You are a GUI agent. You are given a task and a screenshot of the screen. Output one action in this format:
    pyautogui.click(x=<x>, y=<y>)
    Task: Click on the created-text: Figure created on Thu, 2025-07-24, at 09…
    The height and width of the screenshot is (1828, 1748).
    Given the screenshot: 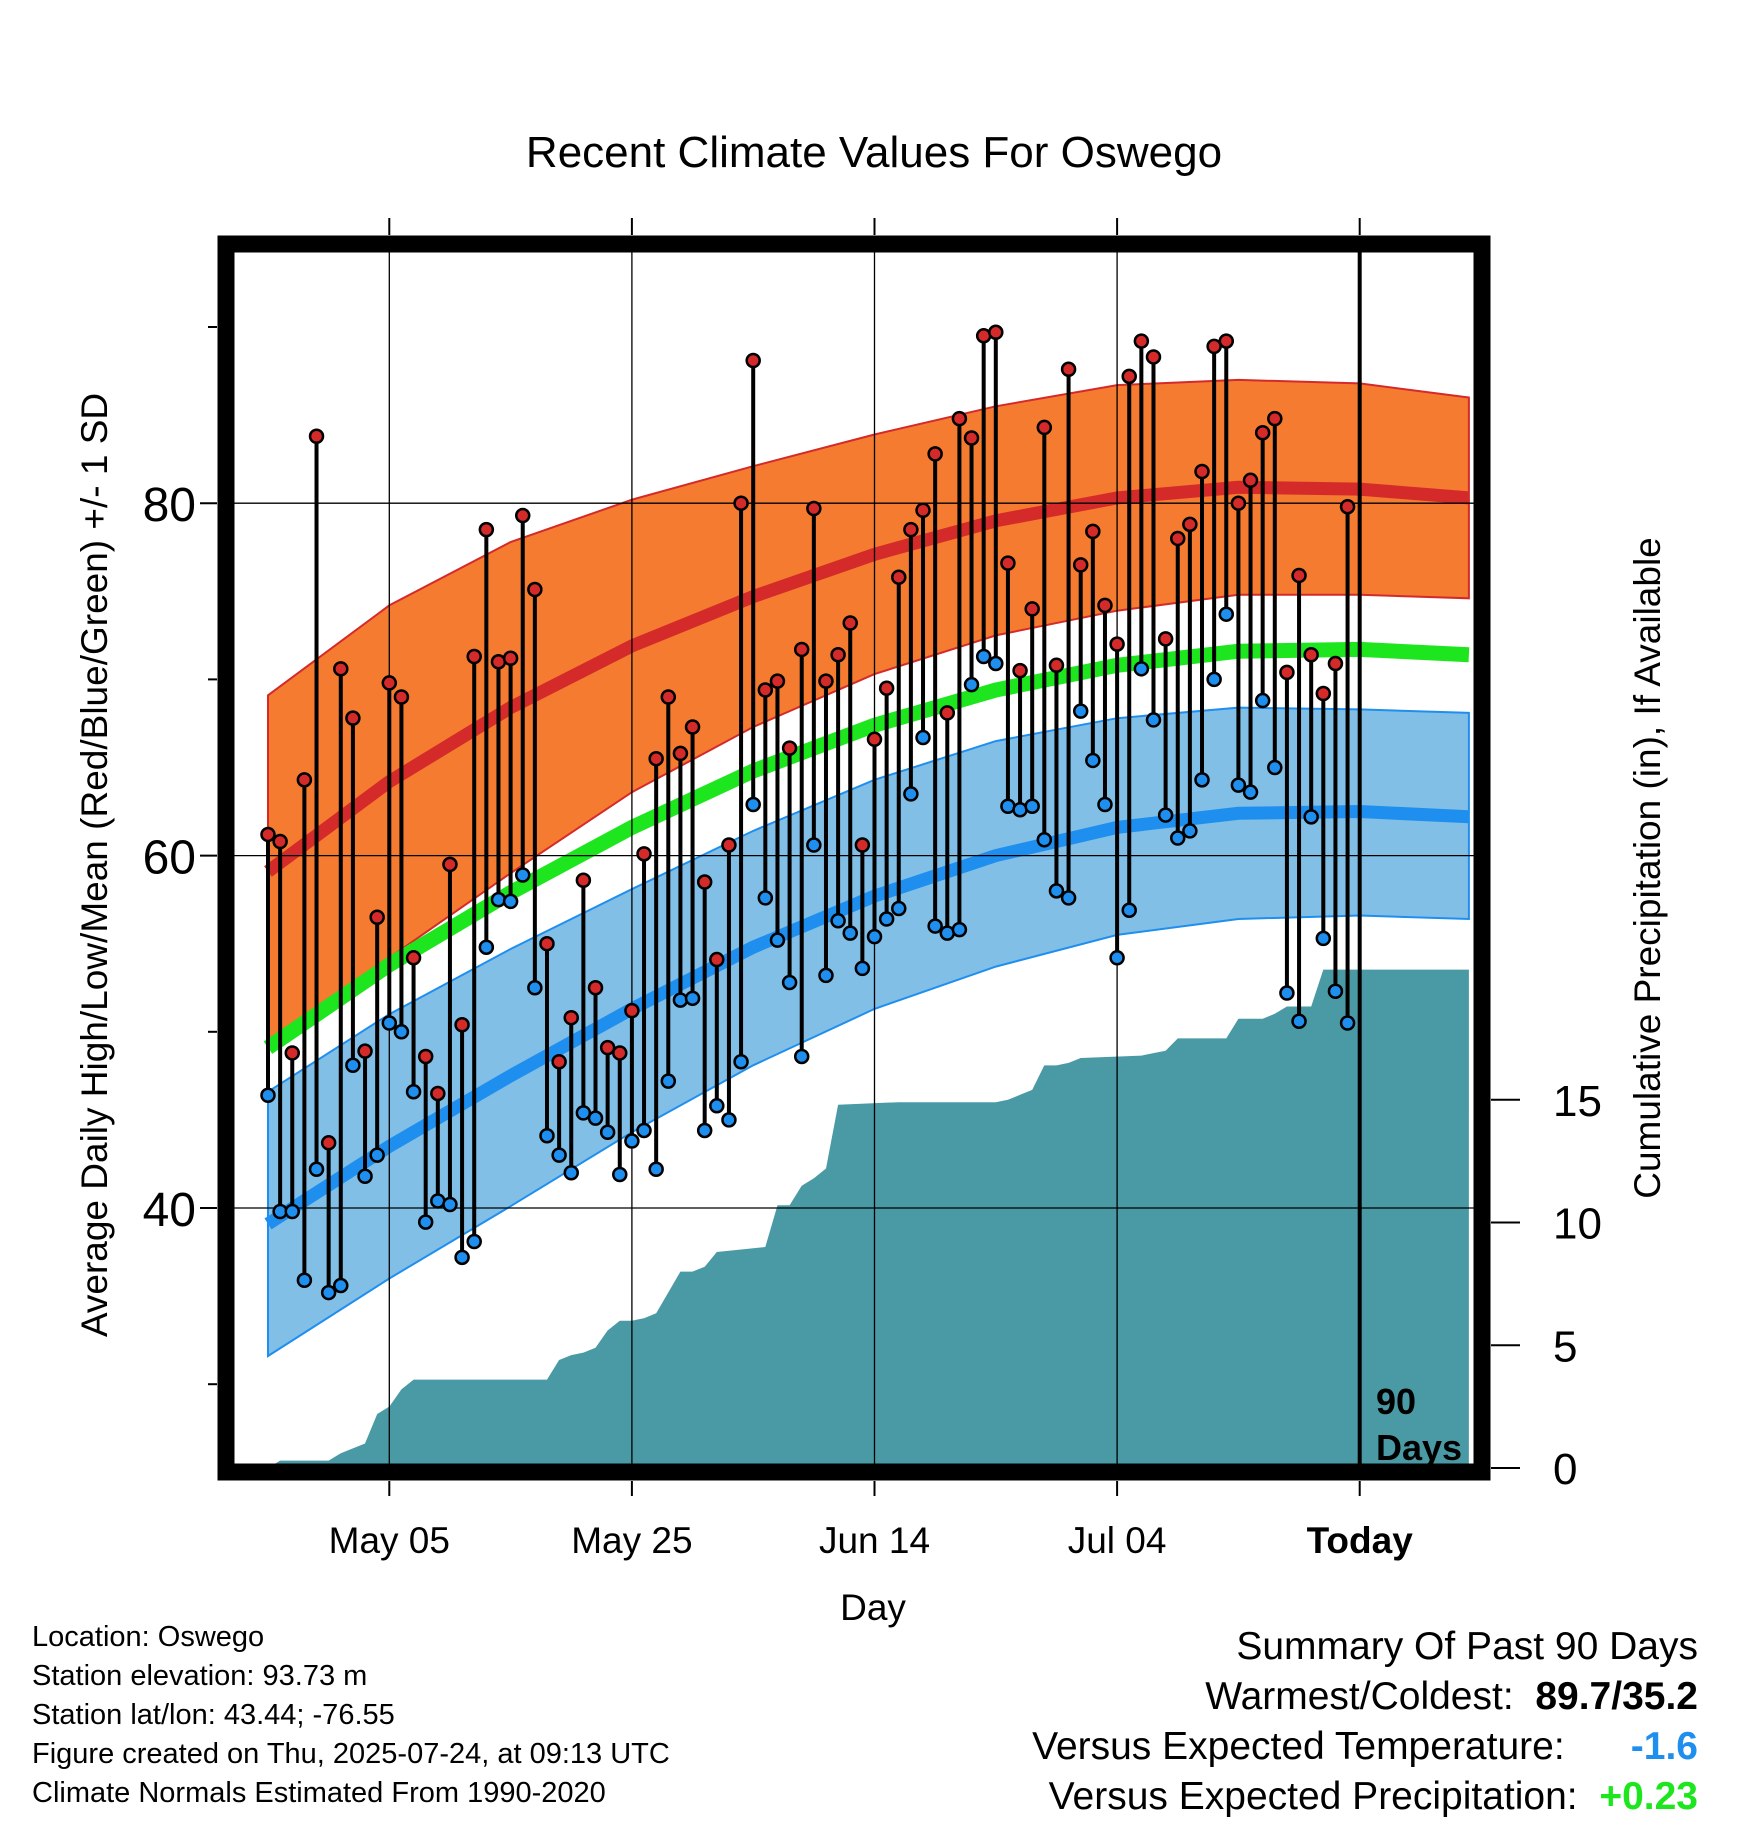 What is the action you would take?
    pyautogui.click(x=351, y=1754)
    